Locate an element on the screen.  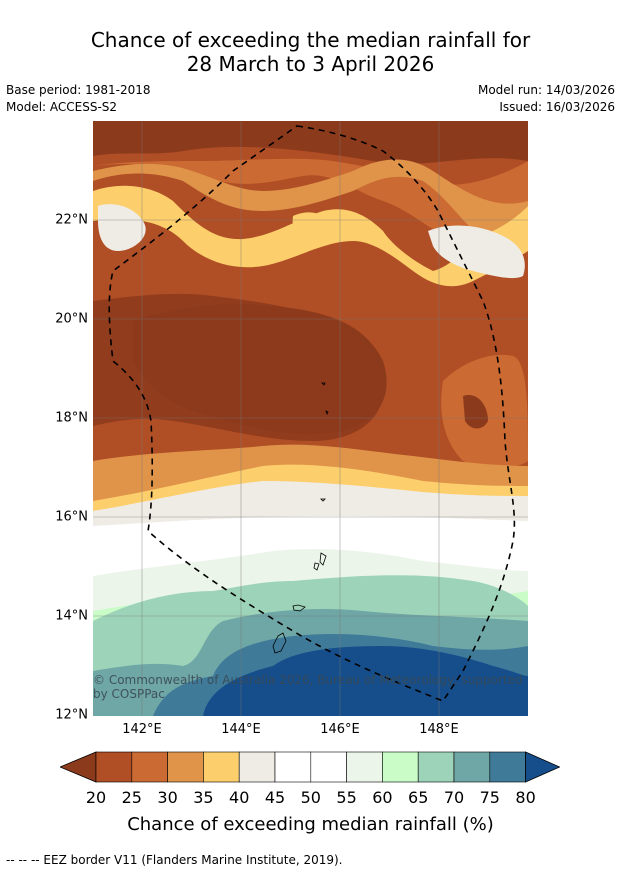
x-tick-142E: 142°E is located at coordinates (142, 729).